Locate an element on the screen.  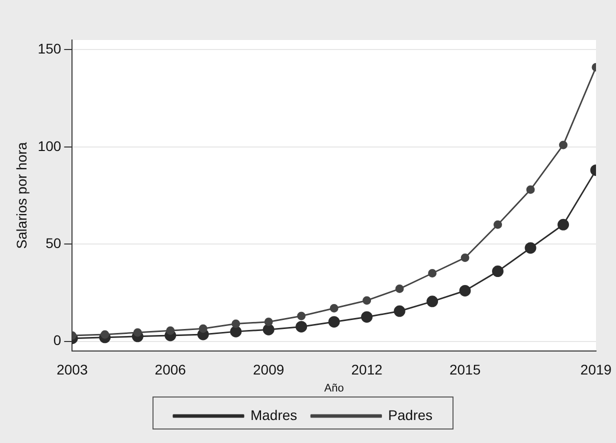
x-tick-label: 2019 is located at coordinates (596, 369).